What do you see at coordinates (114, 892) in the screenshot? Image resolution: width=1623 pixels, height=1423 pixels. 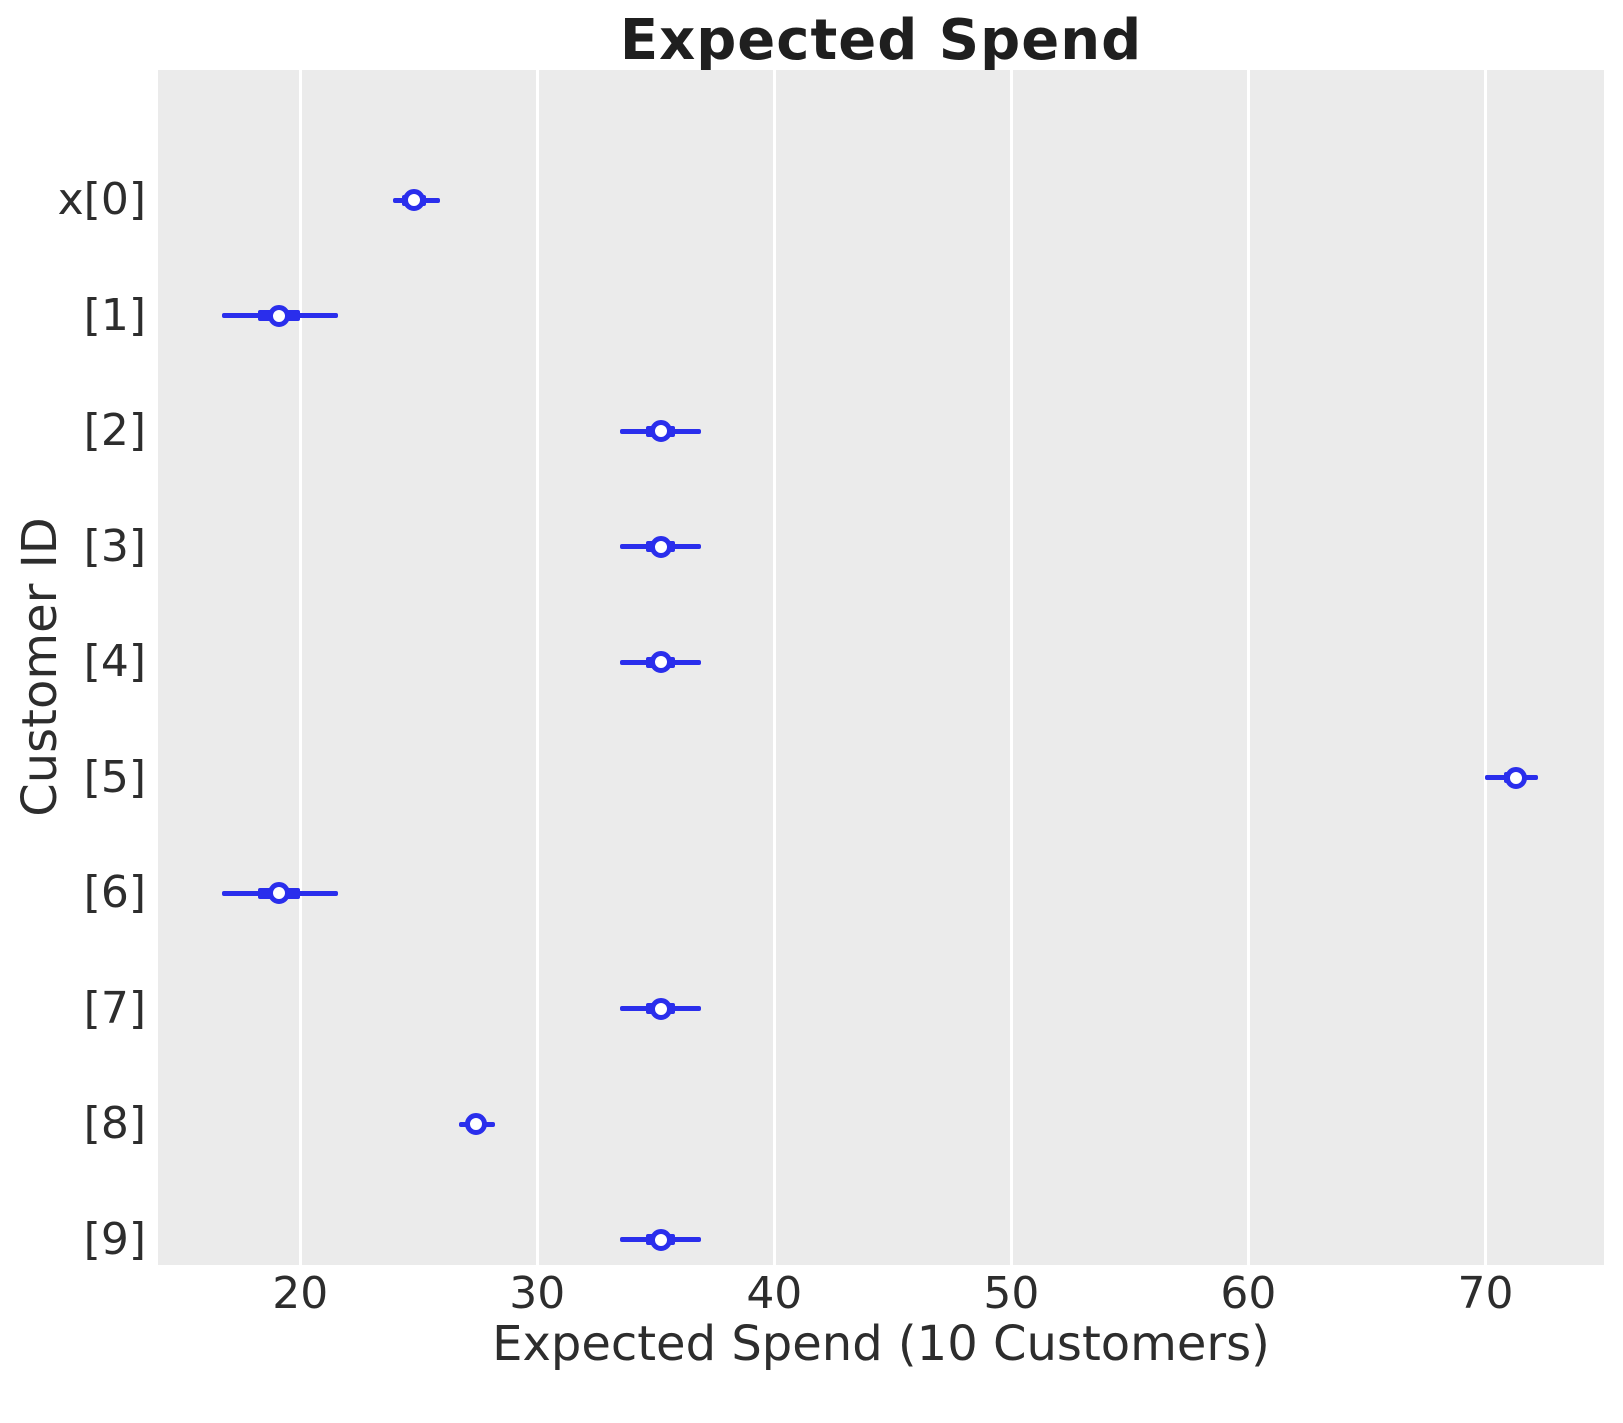 I see `y-tick-label-[6]: [6]` at bounding box center [114, 892].